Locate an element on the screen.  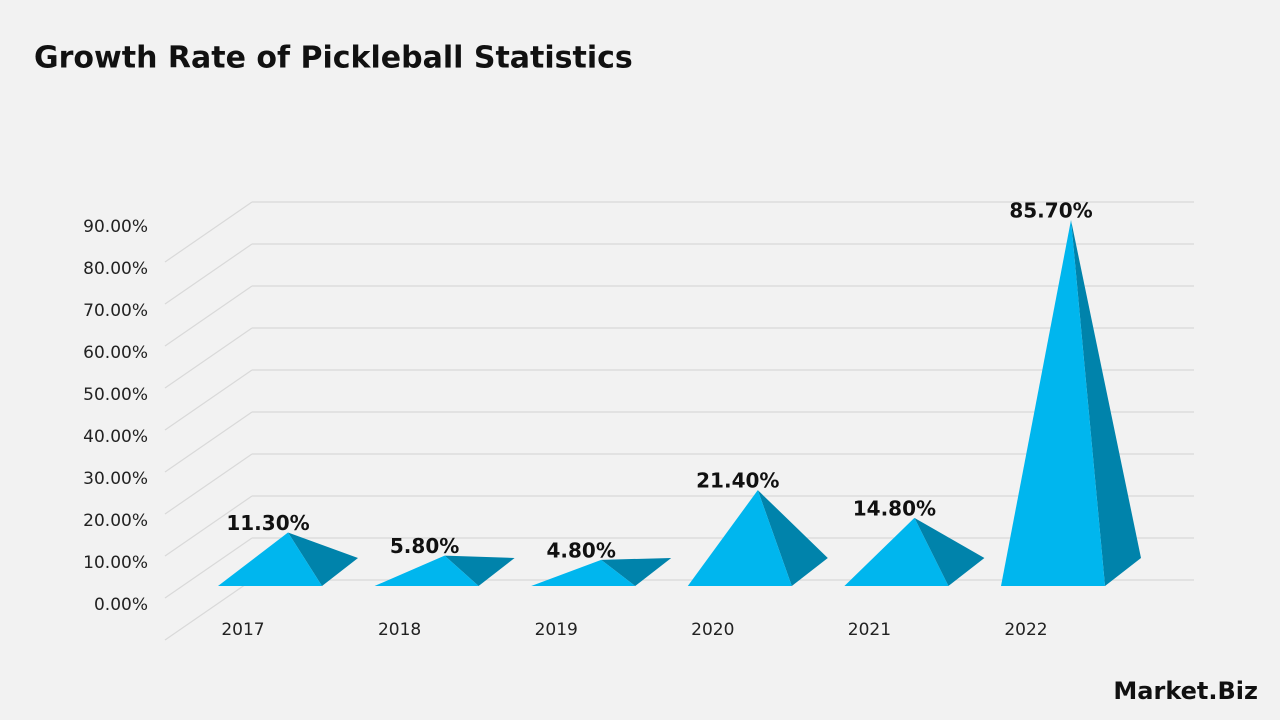
value-label: 4.80% is located at coordinates (581, 550).